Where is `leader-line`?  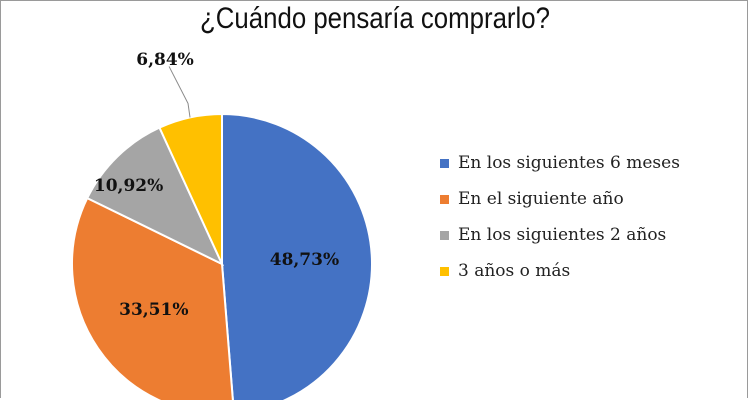
leader-line is located at coordinates (179, 92).